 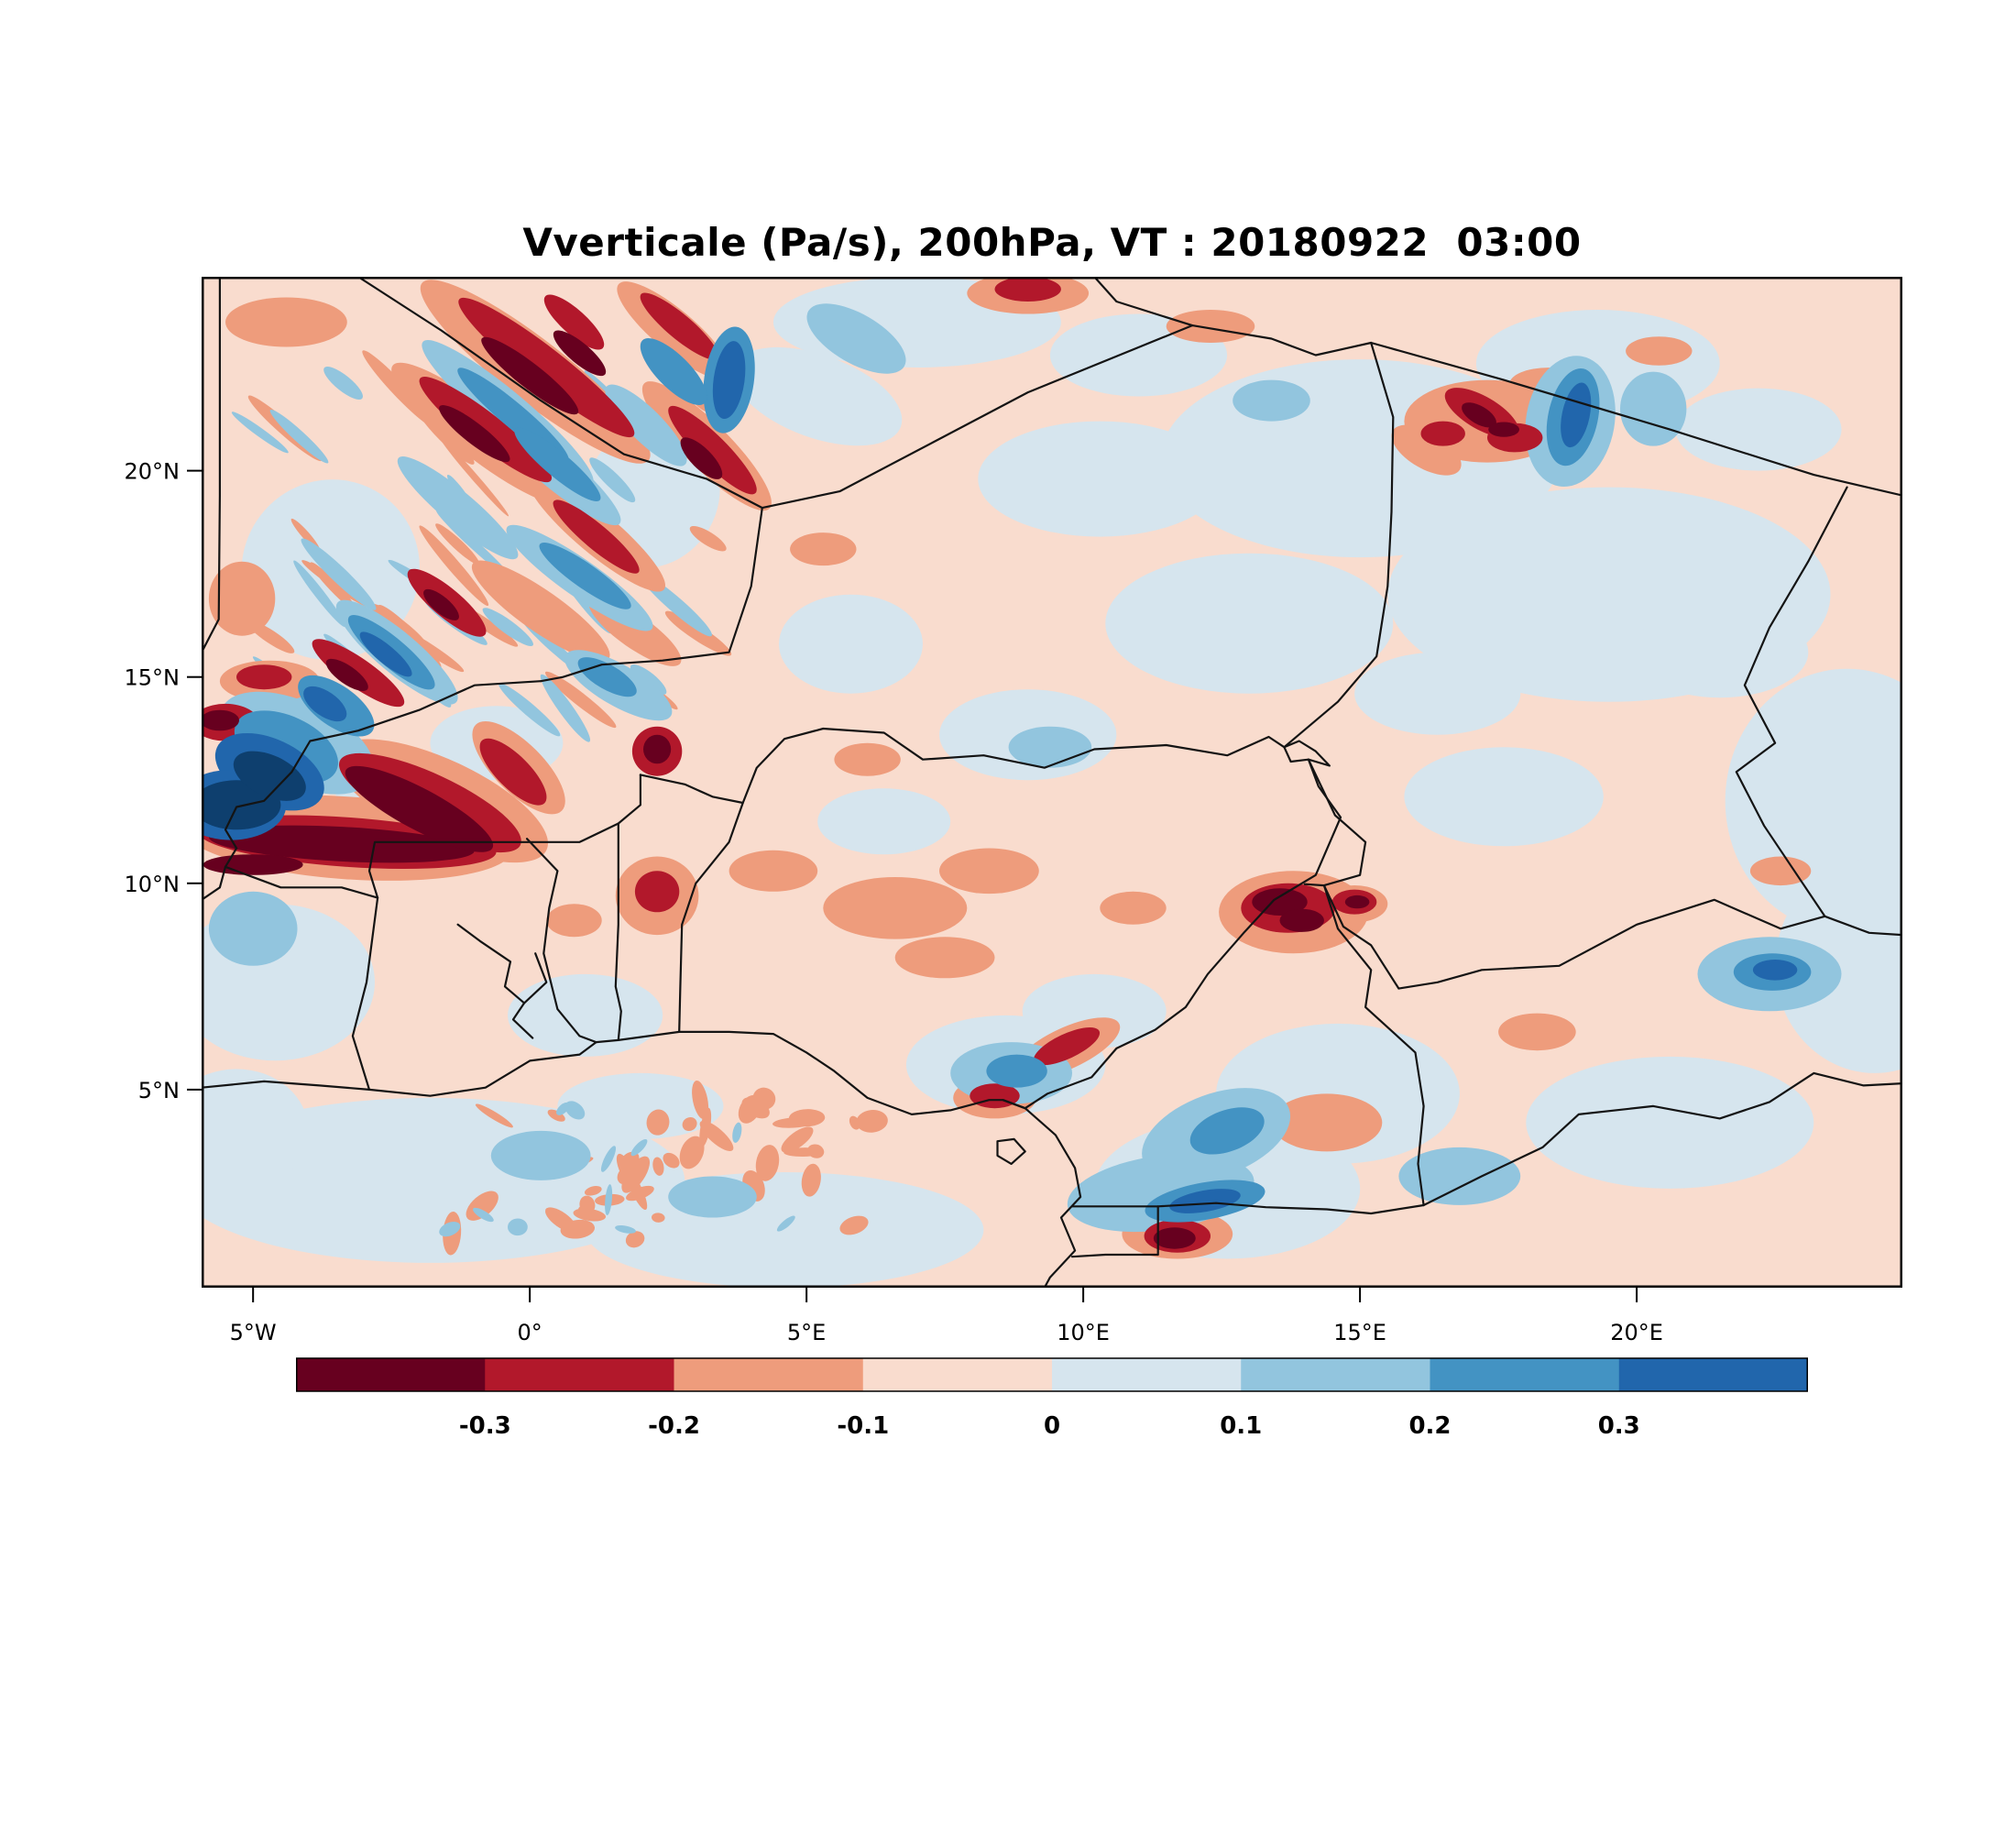 I want to click on lon-tick-label: 5°E, so click(x=806, y=1332).